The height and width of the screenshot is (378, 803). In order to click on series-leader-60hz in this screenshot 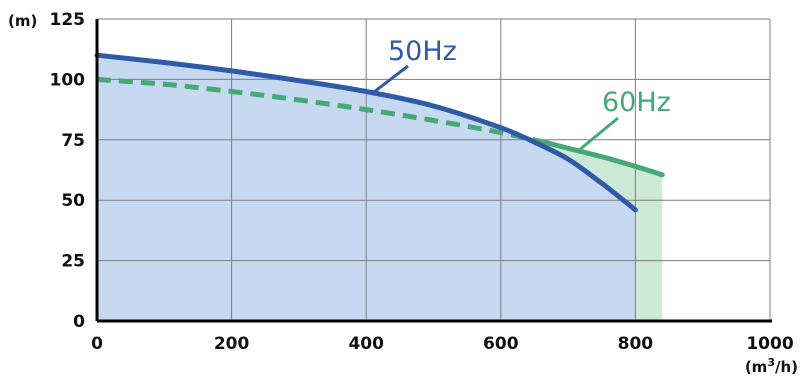, I will do `click(598, 134)`.